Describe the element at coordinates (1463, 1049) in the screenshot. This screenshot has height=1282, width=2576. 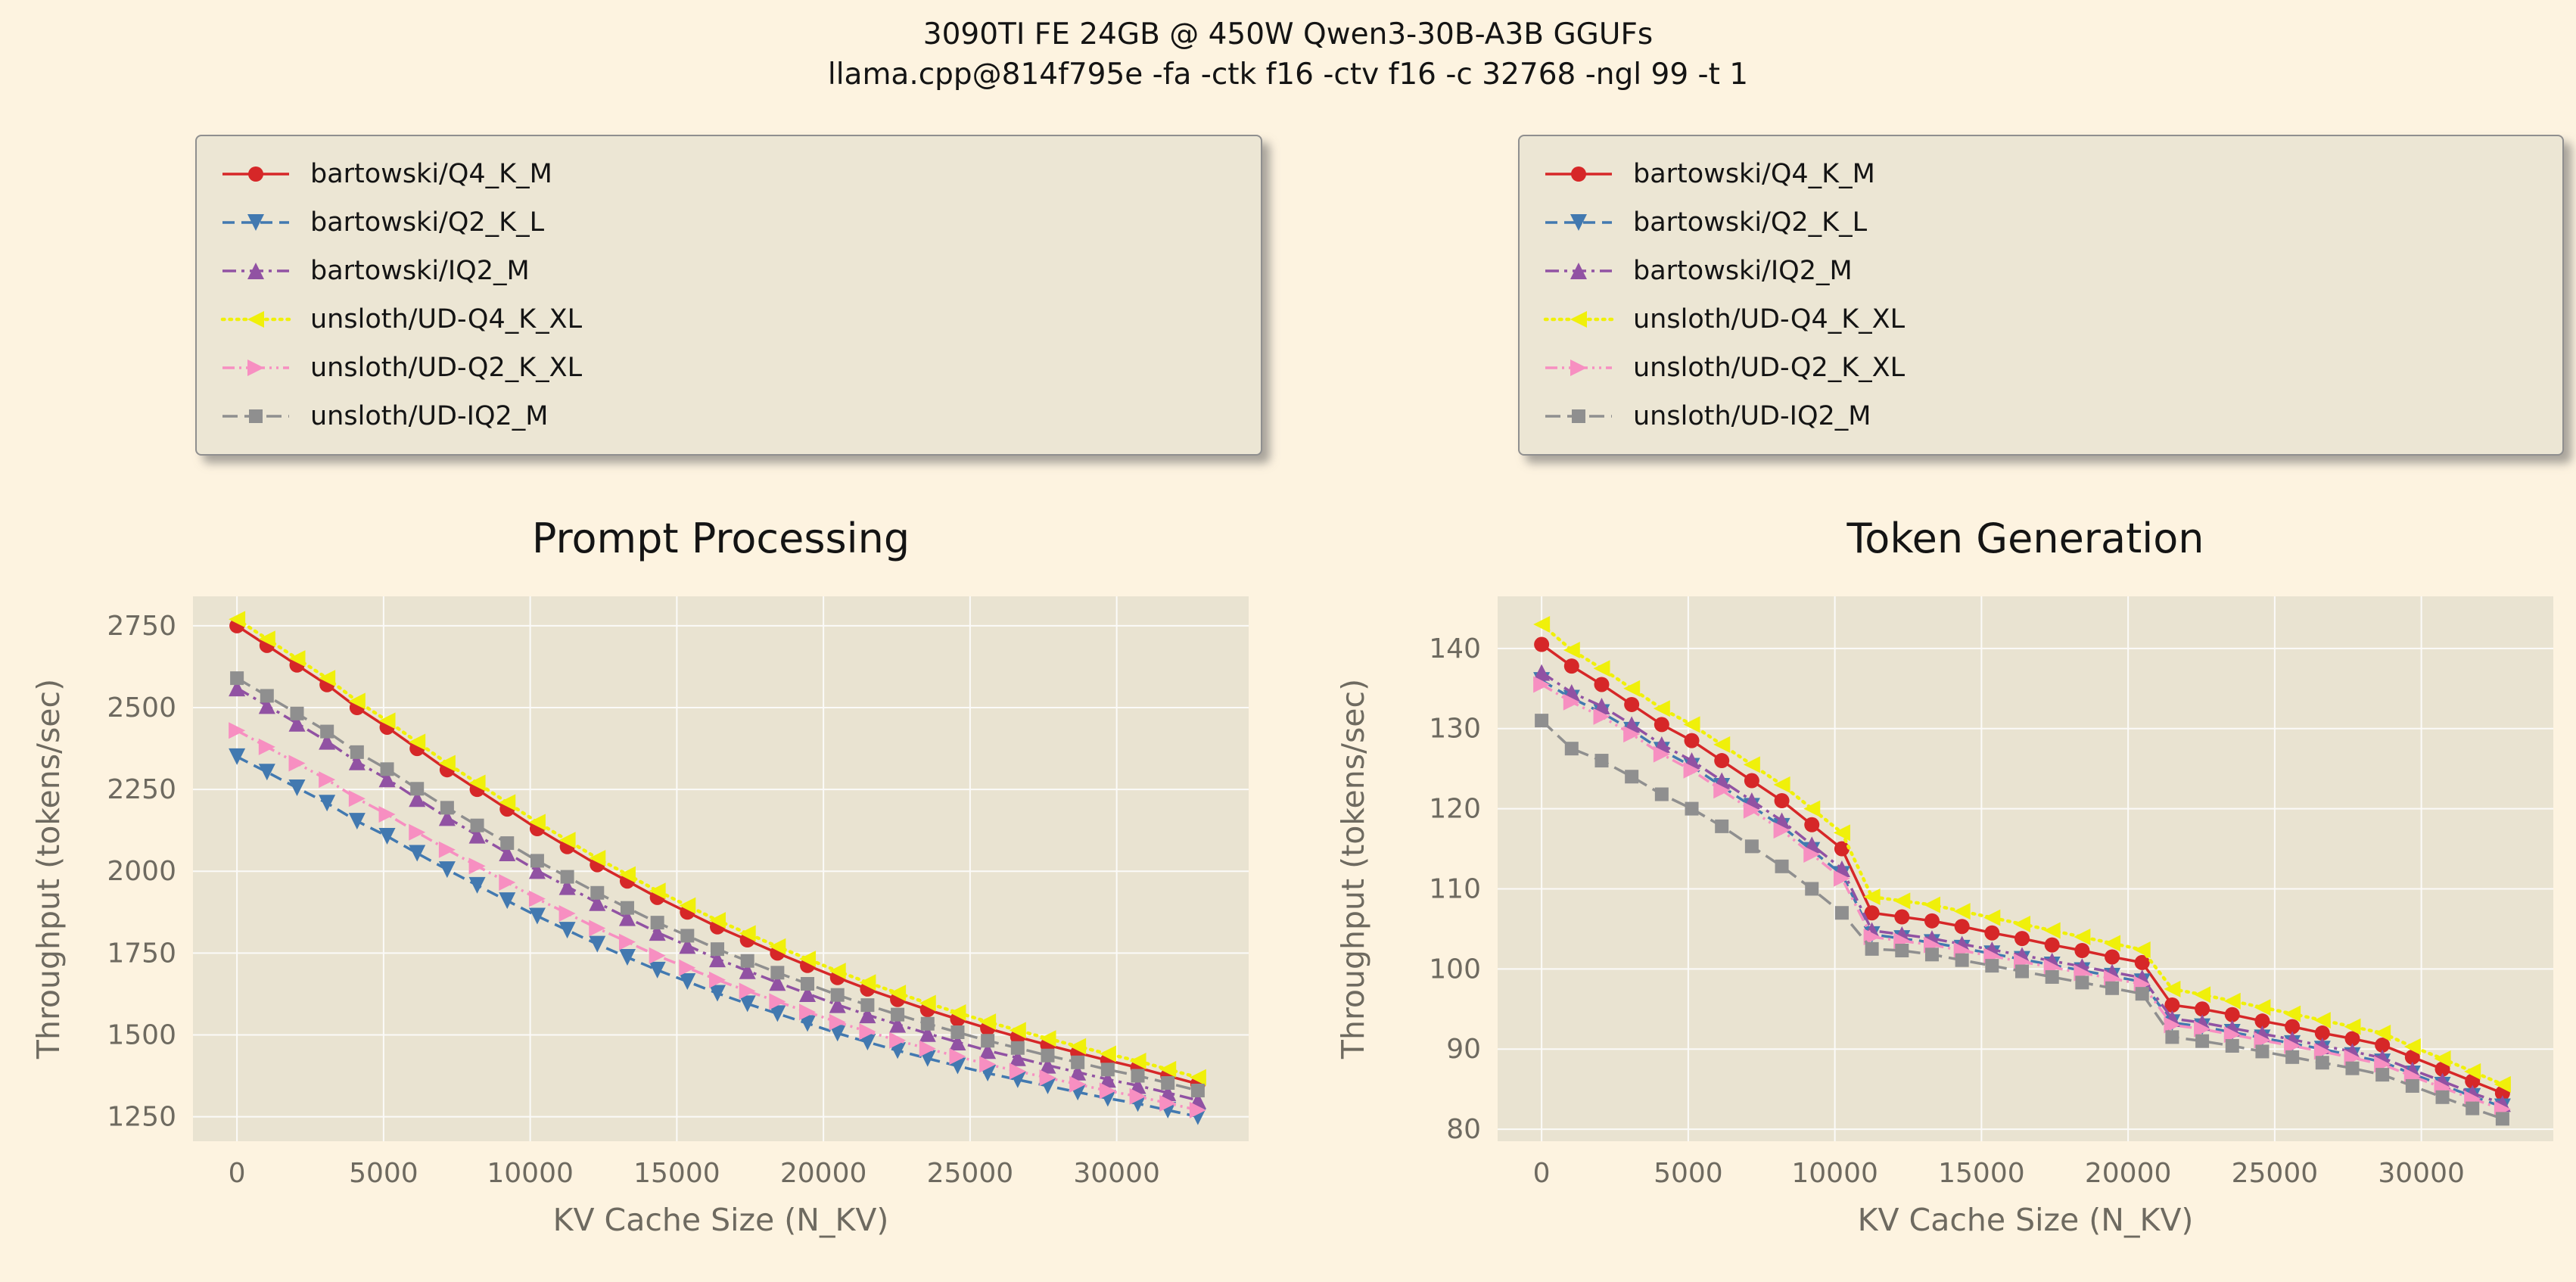
I see `y-tick-label: 90` at that location.